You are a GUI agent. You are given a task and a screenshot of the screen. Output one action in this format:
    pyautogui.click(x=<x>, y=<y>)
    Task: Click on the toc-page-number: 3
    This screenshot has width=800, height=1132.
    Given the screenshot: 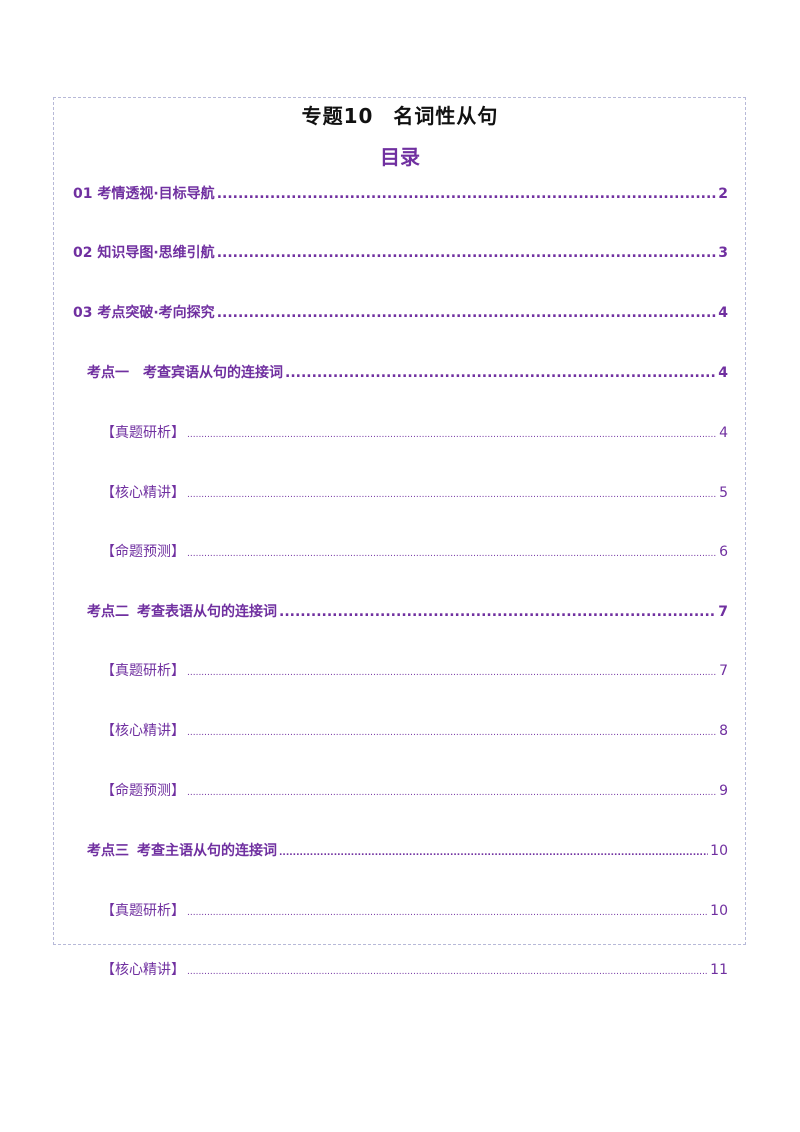 What is the action you would take?
    pyautogui.click(x=723, y=253)
    